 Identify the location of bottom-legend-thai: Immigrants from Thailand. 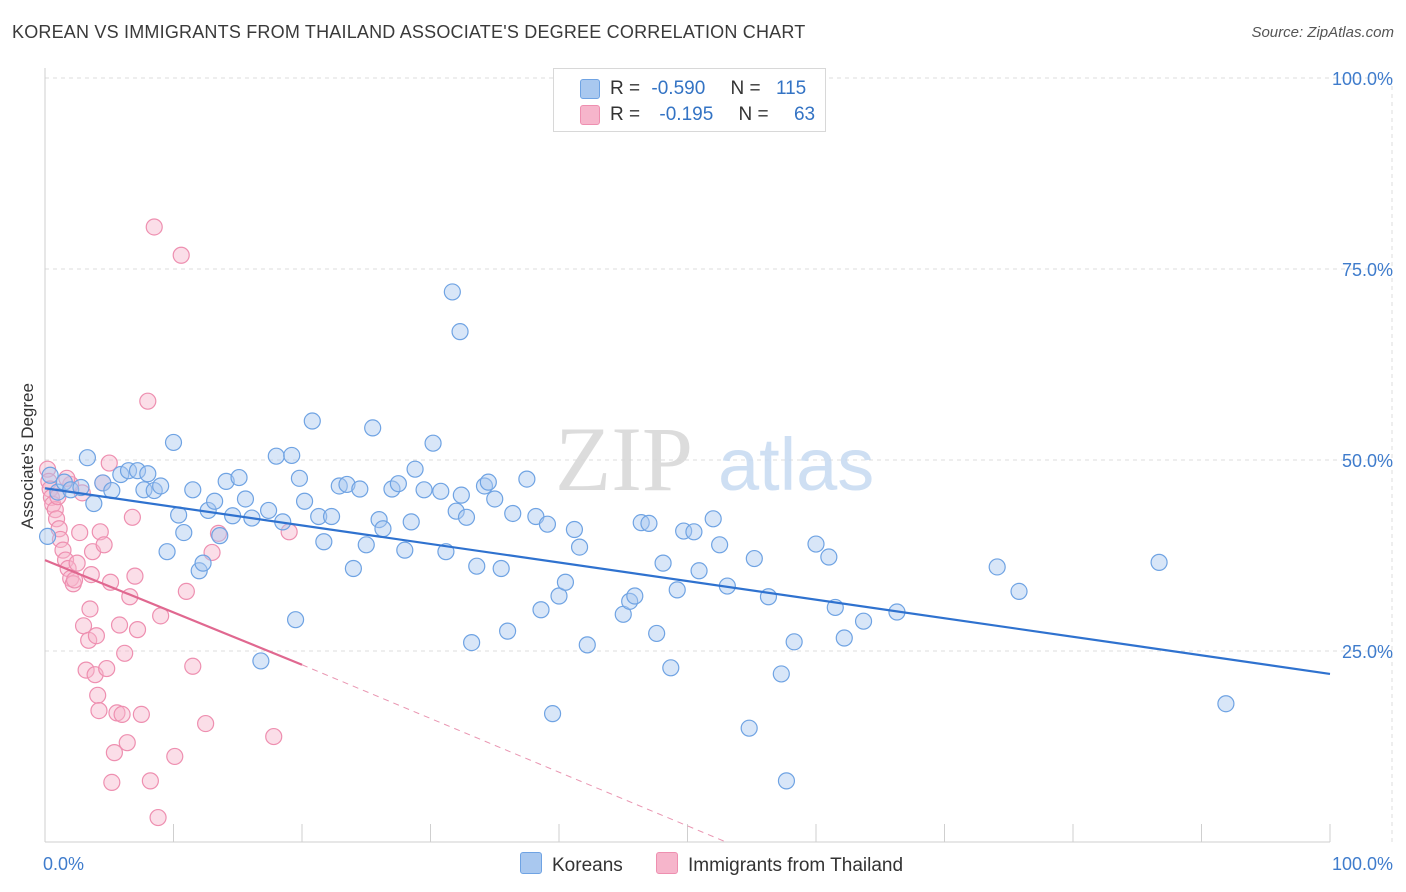
(779, 864).